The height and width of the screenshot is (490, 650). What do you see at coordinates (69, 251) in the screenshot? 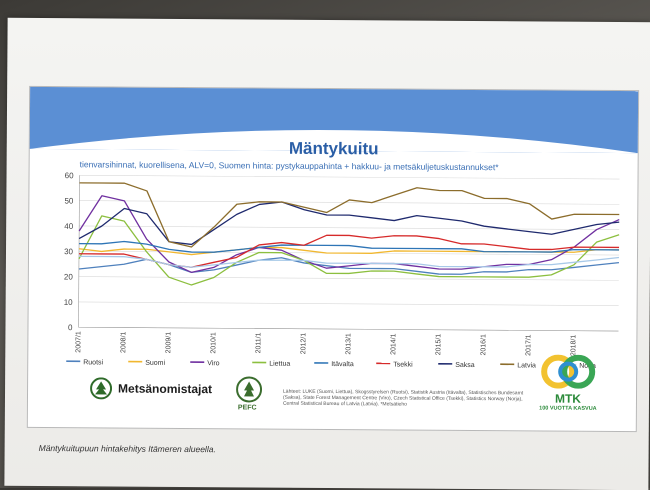
I see `y-tick-label: 30` at bounding box center [69, 251].